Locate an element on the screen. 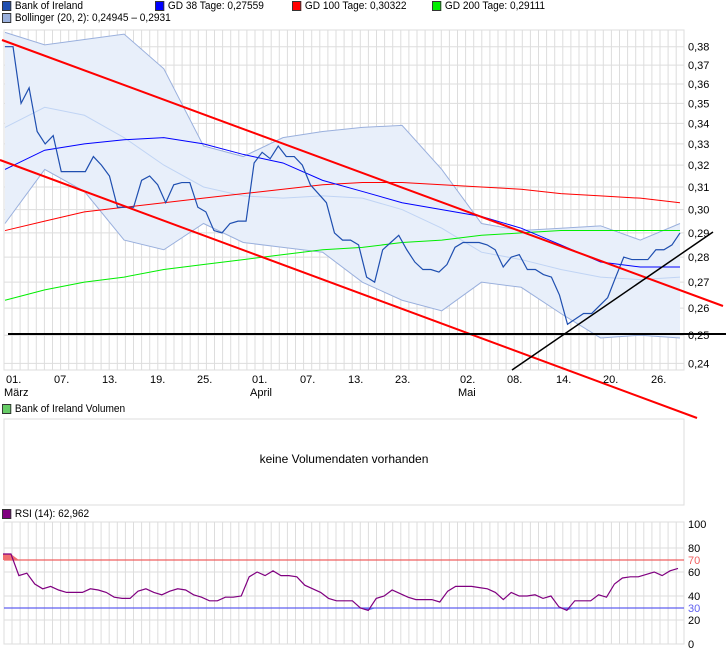  legend-gd200: GD 200 Tage: 0,29111 is located at coordinates (488, 6).